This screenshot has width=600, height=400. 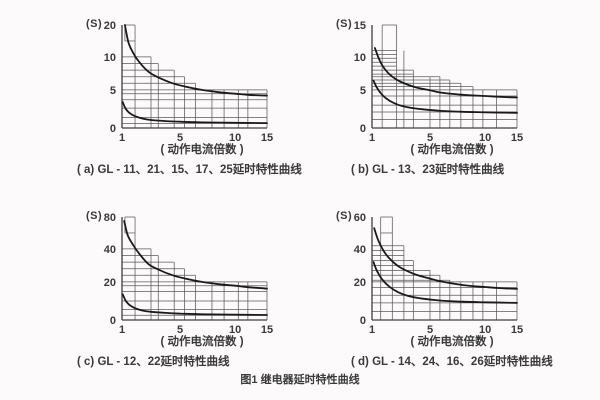 I want to click on figure-caption: 图1 继电器延时特性曲线, so click(x=300, y=380).